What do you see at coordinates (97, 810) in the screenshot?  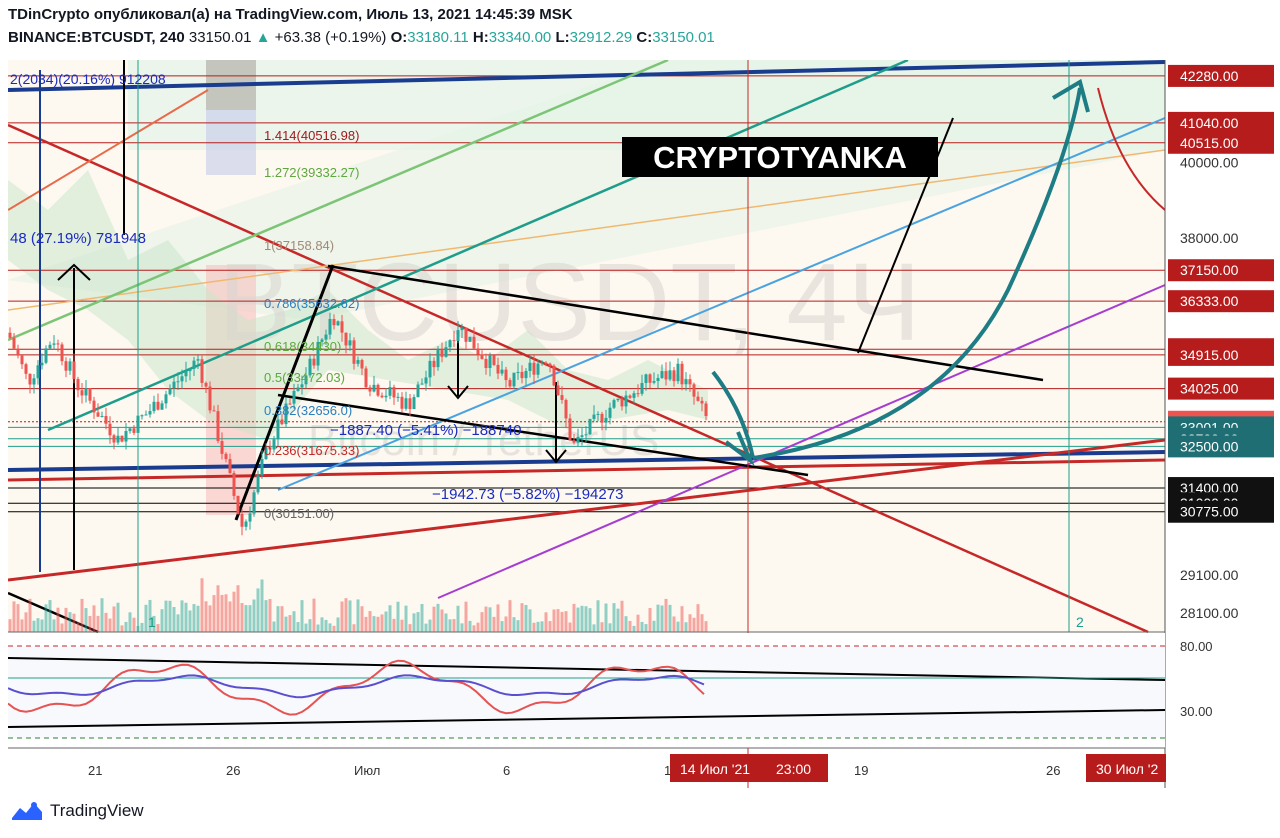 I see `brand-name: TradingView` at bounding box center [97, 810].